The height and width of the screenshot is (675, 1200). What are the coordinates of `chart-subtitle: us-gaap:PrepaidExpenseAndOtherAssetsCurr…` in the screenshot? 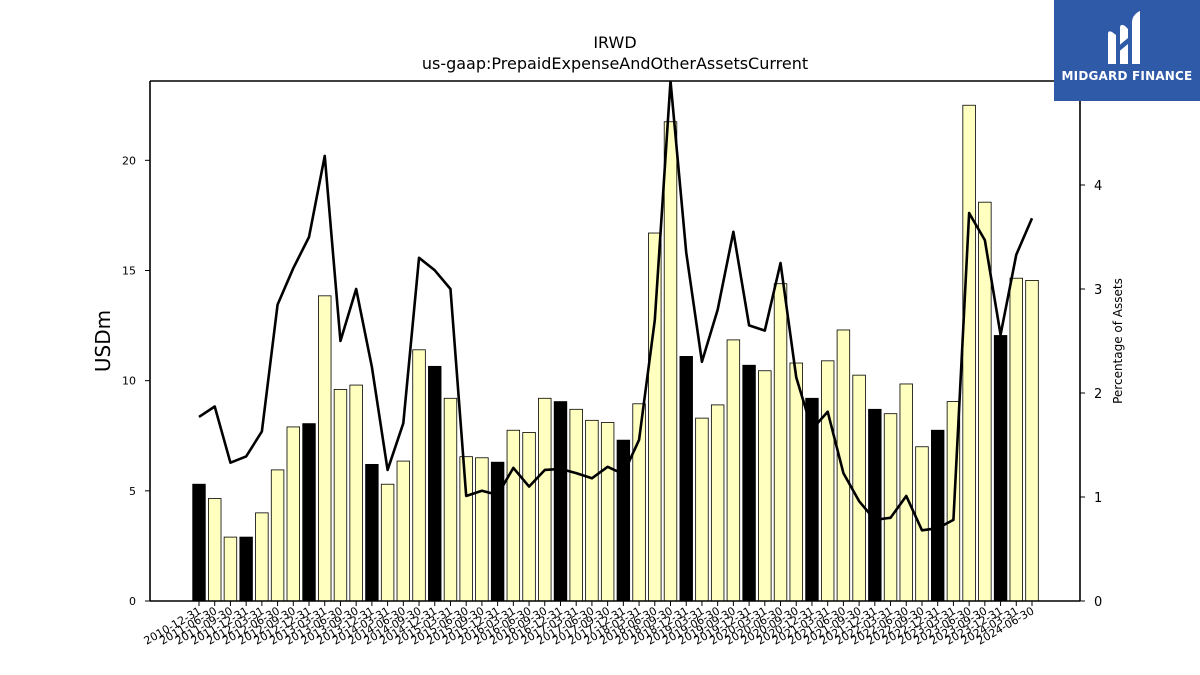 It's located at (615, 63).